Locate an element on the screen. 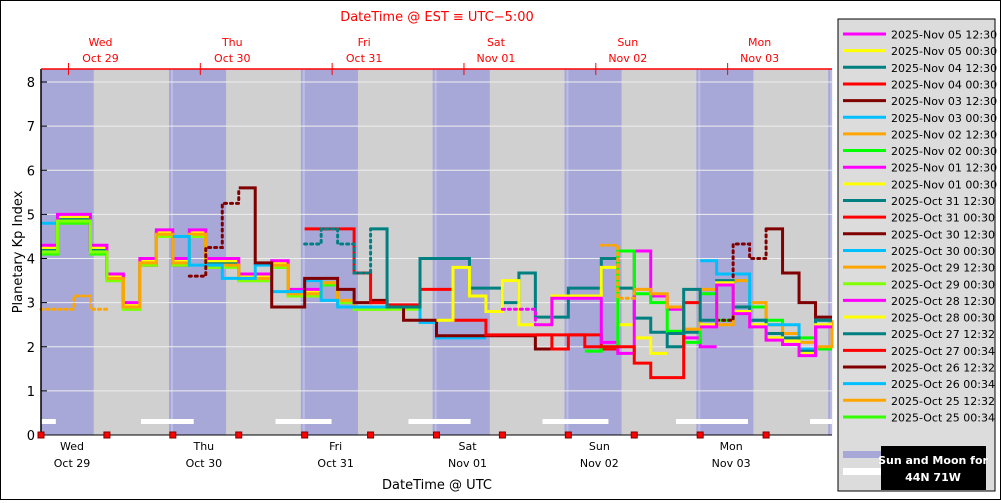 The height and width of the screenshot is (503, 1001). x-tick-day: Fri is located at coordinates (335, 446).